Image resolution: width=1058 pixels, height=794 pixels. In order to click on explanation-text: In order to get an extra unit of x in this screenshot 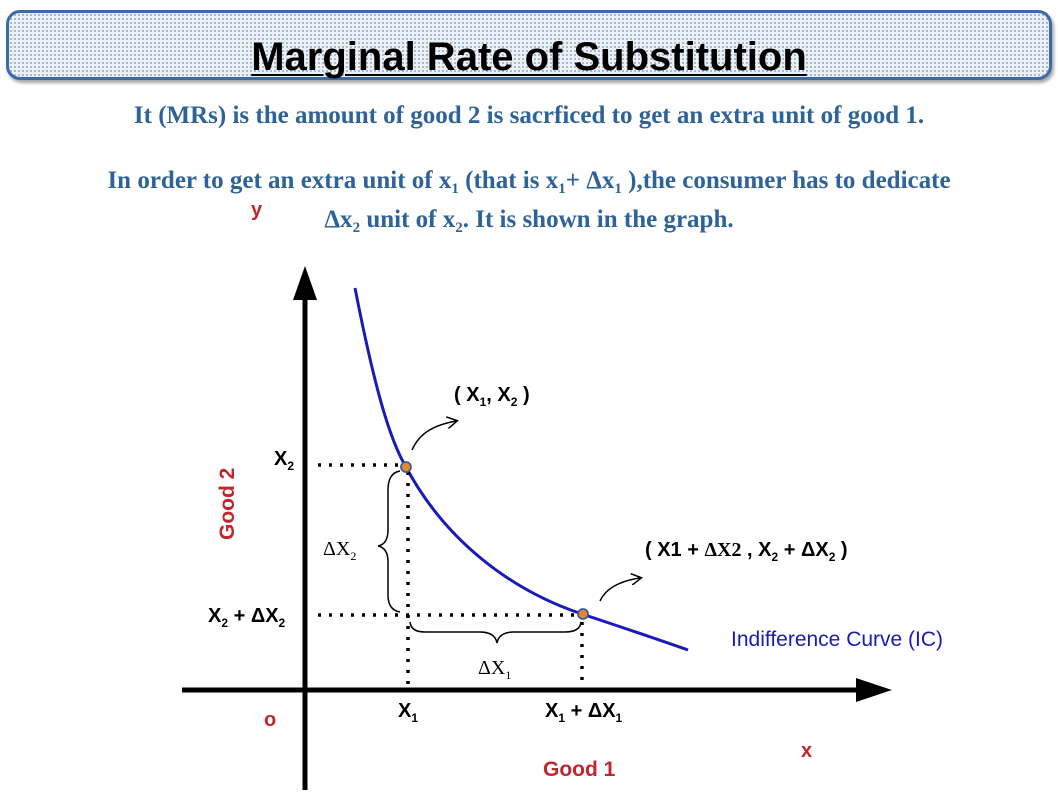, I will do `click(279, 180)`.